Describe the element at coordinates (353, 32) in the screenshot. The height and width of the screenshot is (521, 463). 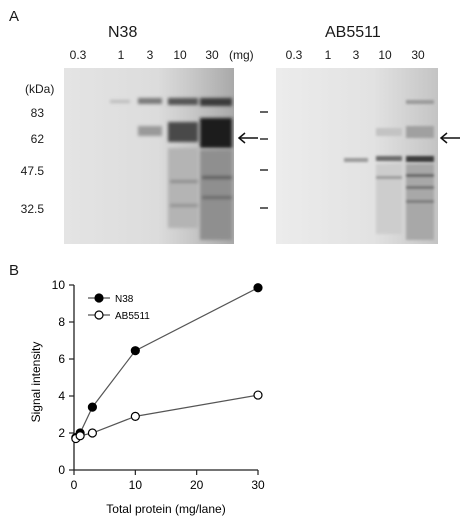
I see `blot-title-ab5511: AB5511` at that location.